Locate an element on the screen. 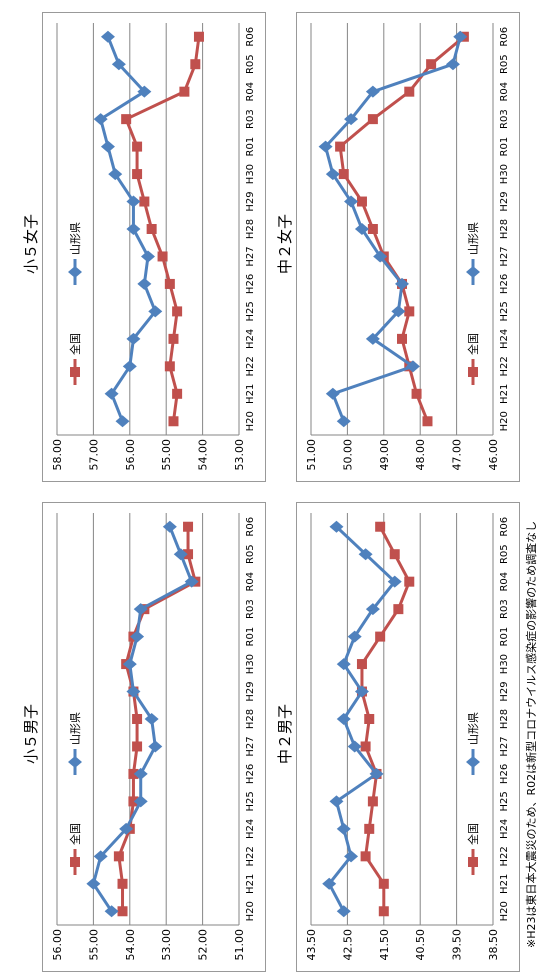 This screenshot has width=540, height=978. y-tick-label: 49.00 is located at coordinates (384, 455).